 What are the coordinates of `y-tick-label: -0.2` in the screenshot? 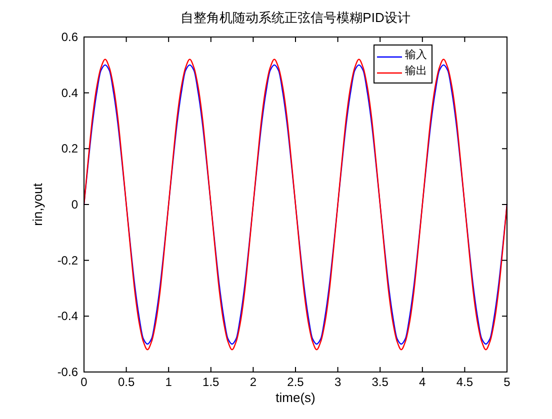 It's located at (67, 260).